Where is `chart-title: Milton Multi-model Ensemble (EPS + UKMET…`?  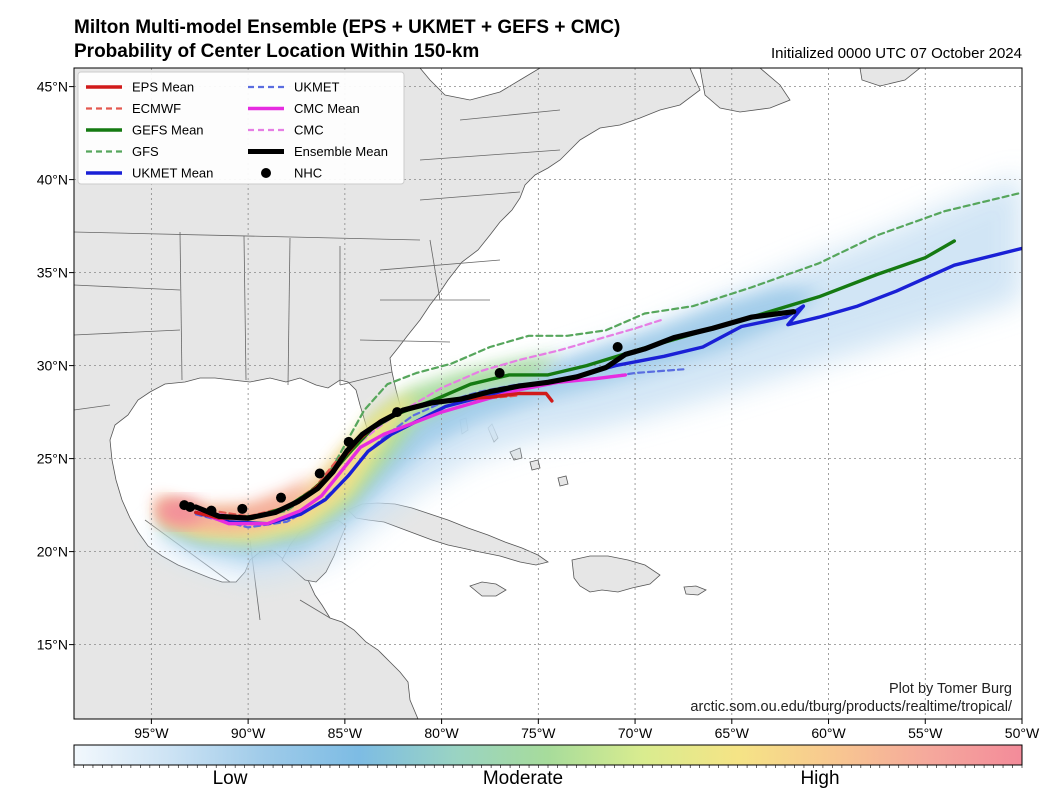
chart-title: Milton Multi-model Ensemble (EPS + UKMET… is located at coordinates (347, 27).